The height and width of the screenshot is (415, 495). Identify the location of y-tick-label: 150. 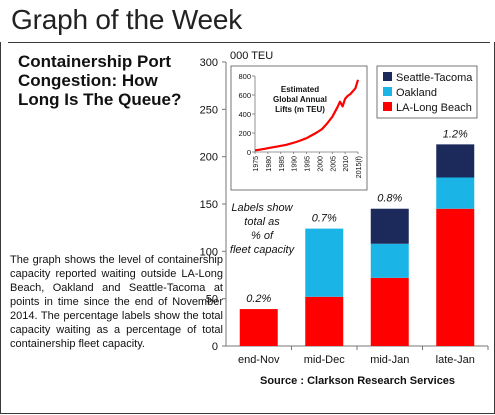
(209, 205).